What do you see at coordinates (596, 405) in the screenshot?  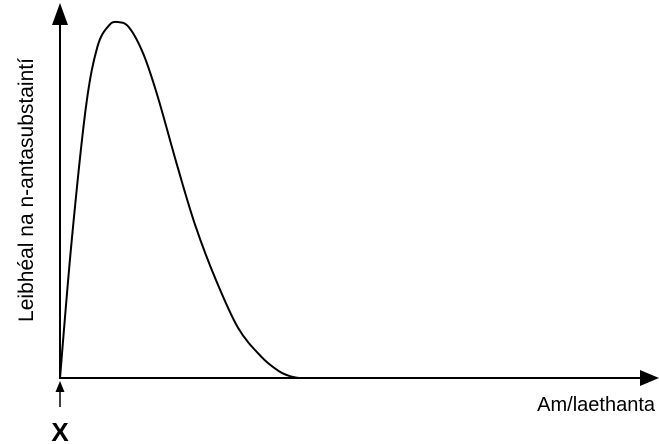 I see `x-axis-label: Am/laethanta` at bounding box center [596, 405].